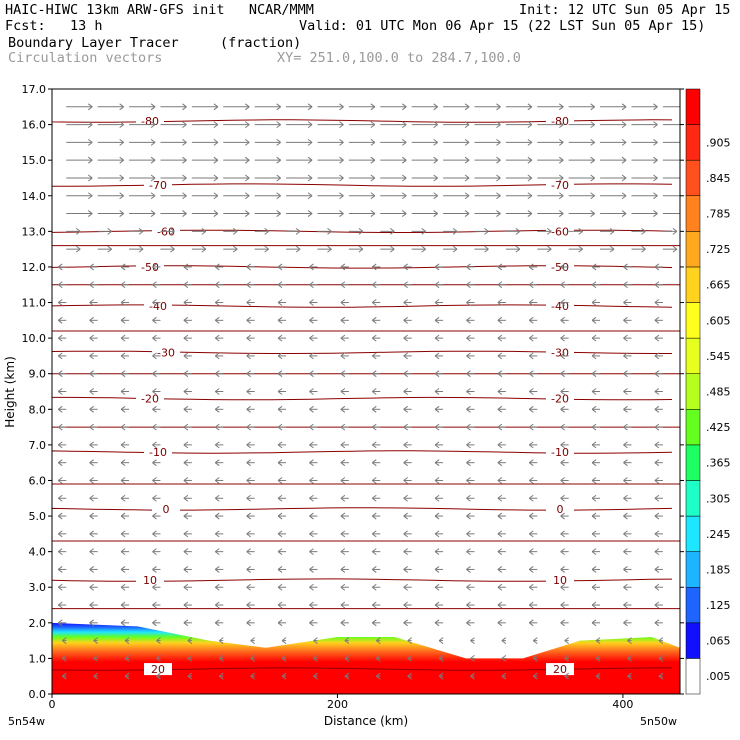 The image size is (740, 740). I want to click on field-name: Boundary Layer Tracer, so click(93, 43).